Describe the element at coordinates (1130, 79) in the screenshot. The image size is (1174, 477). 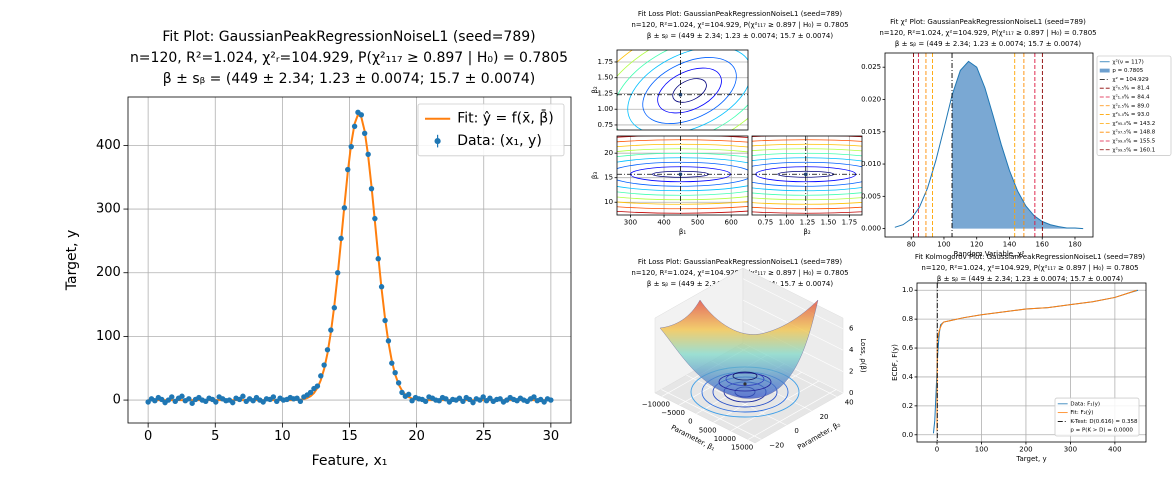
I see `legend-label: χ² = 104.929` at that location.